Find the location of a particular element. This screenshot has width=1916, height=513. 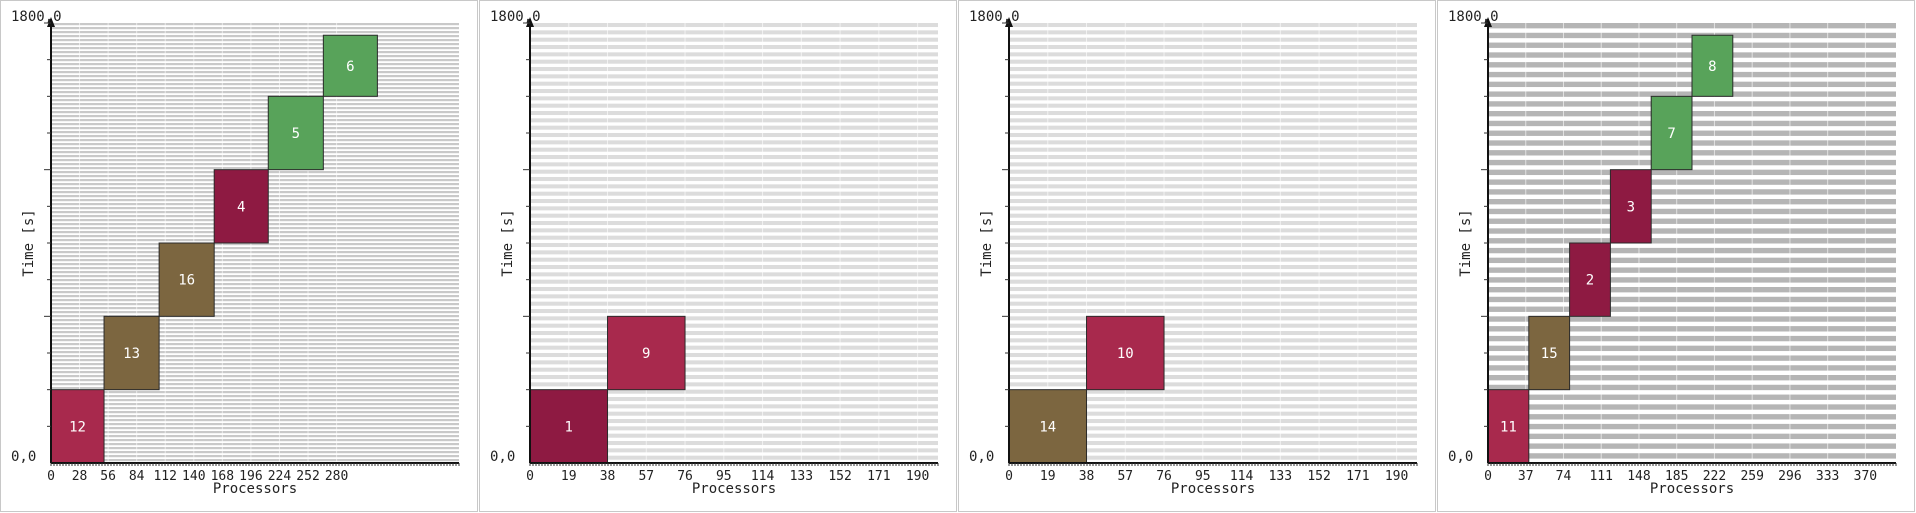

x-tick-label: 38 is located at coordinates (608, 476).